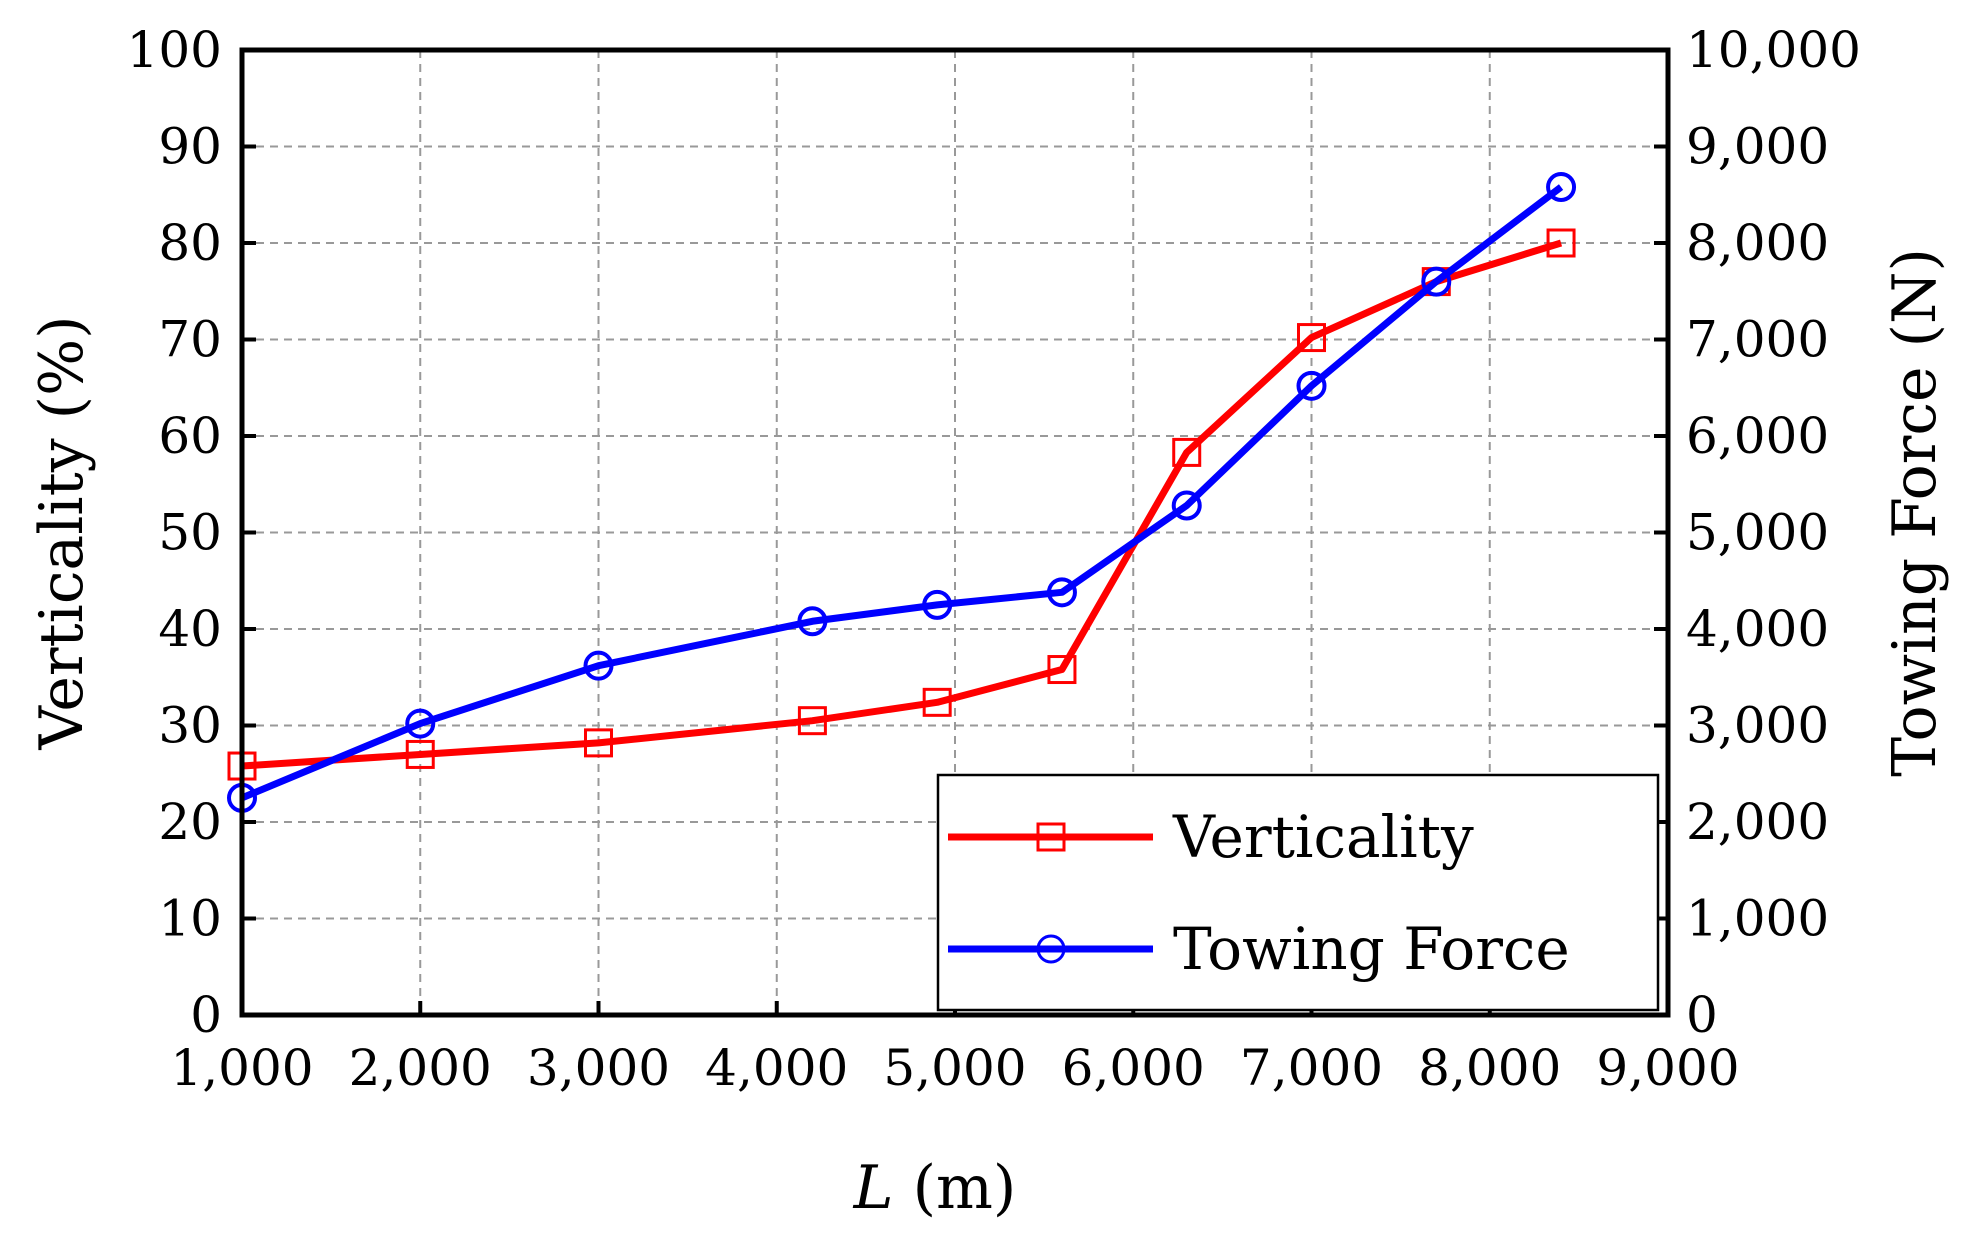  What do you see at coordinates (1757, 436) in the screenshot?
I see `y2-tick-label: 6,000` at bounding box center [1757, 436].